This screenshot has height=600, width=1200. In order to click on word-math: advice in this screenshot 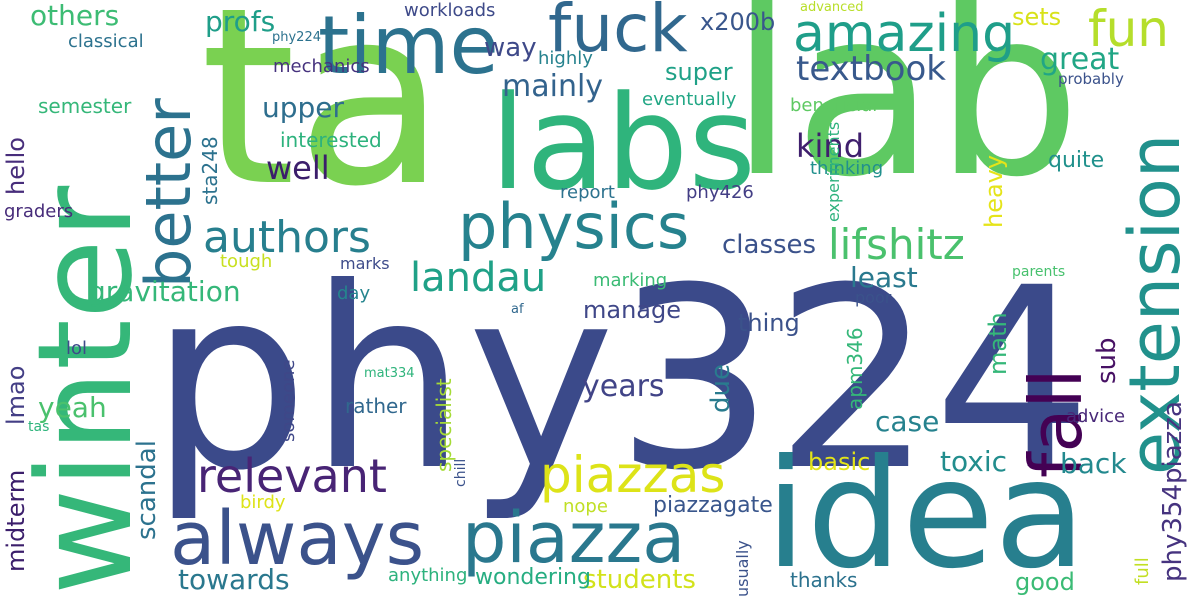, I will do `click(1096, 416)`.